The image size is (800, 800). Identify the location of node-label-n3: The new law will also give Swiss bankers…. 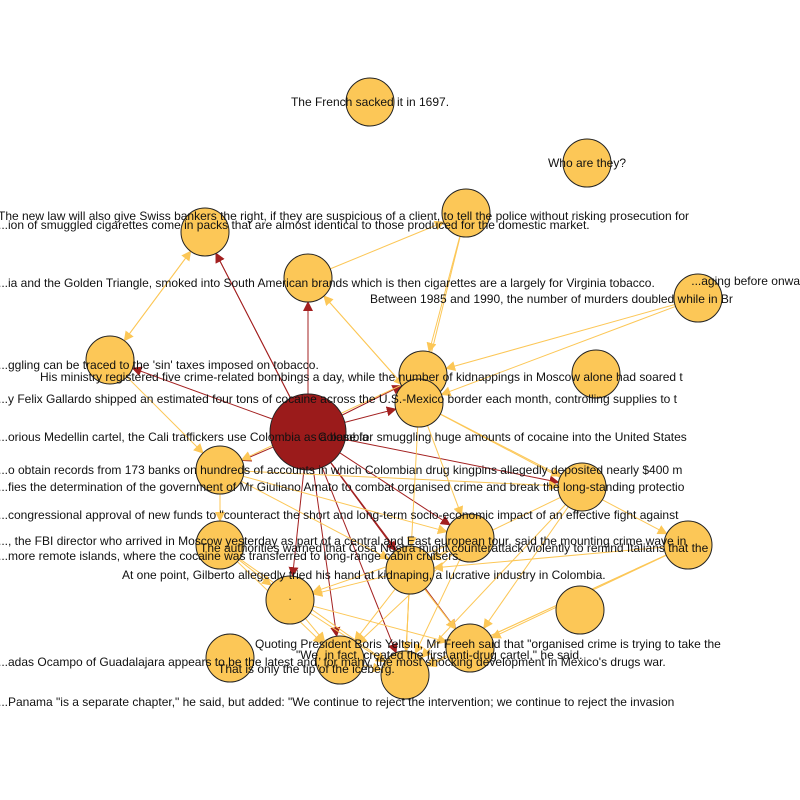
(344, 216).